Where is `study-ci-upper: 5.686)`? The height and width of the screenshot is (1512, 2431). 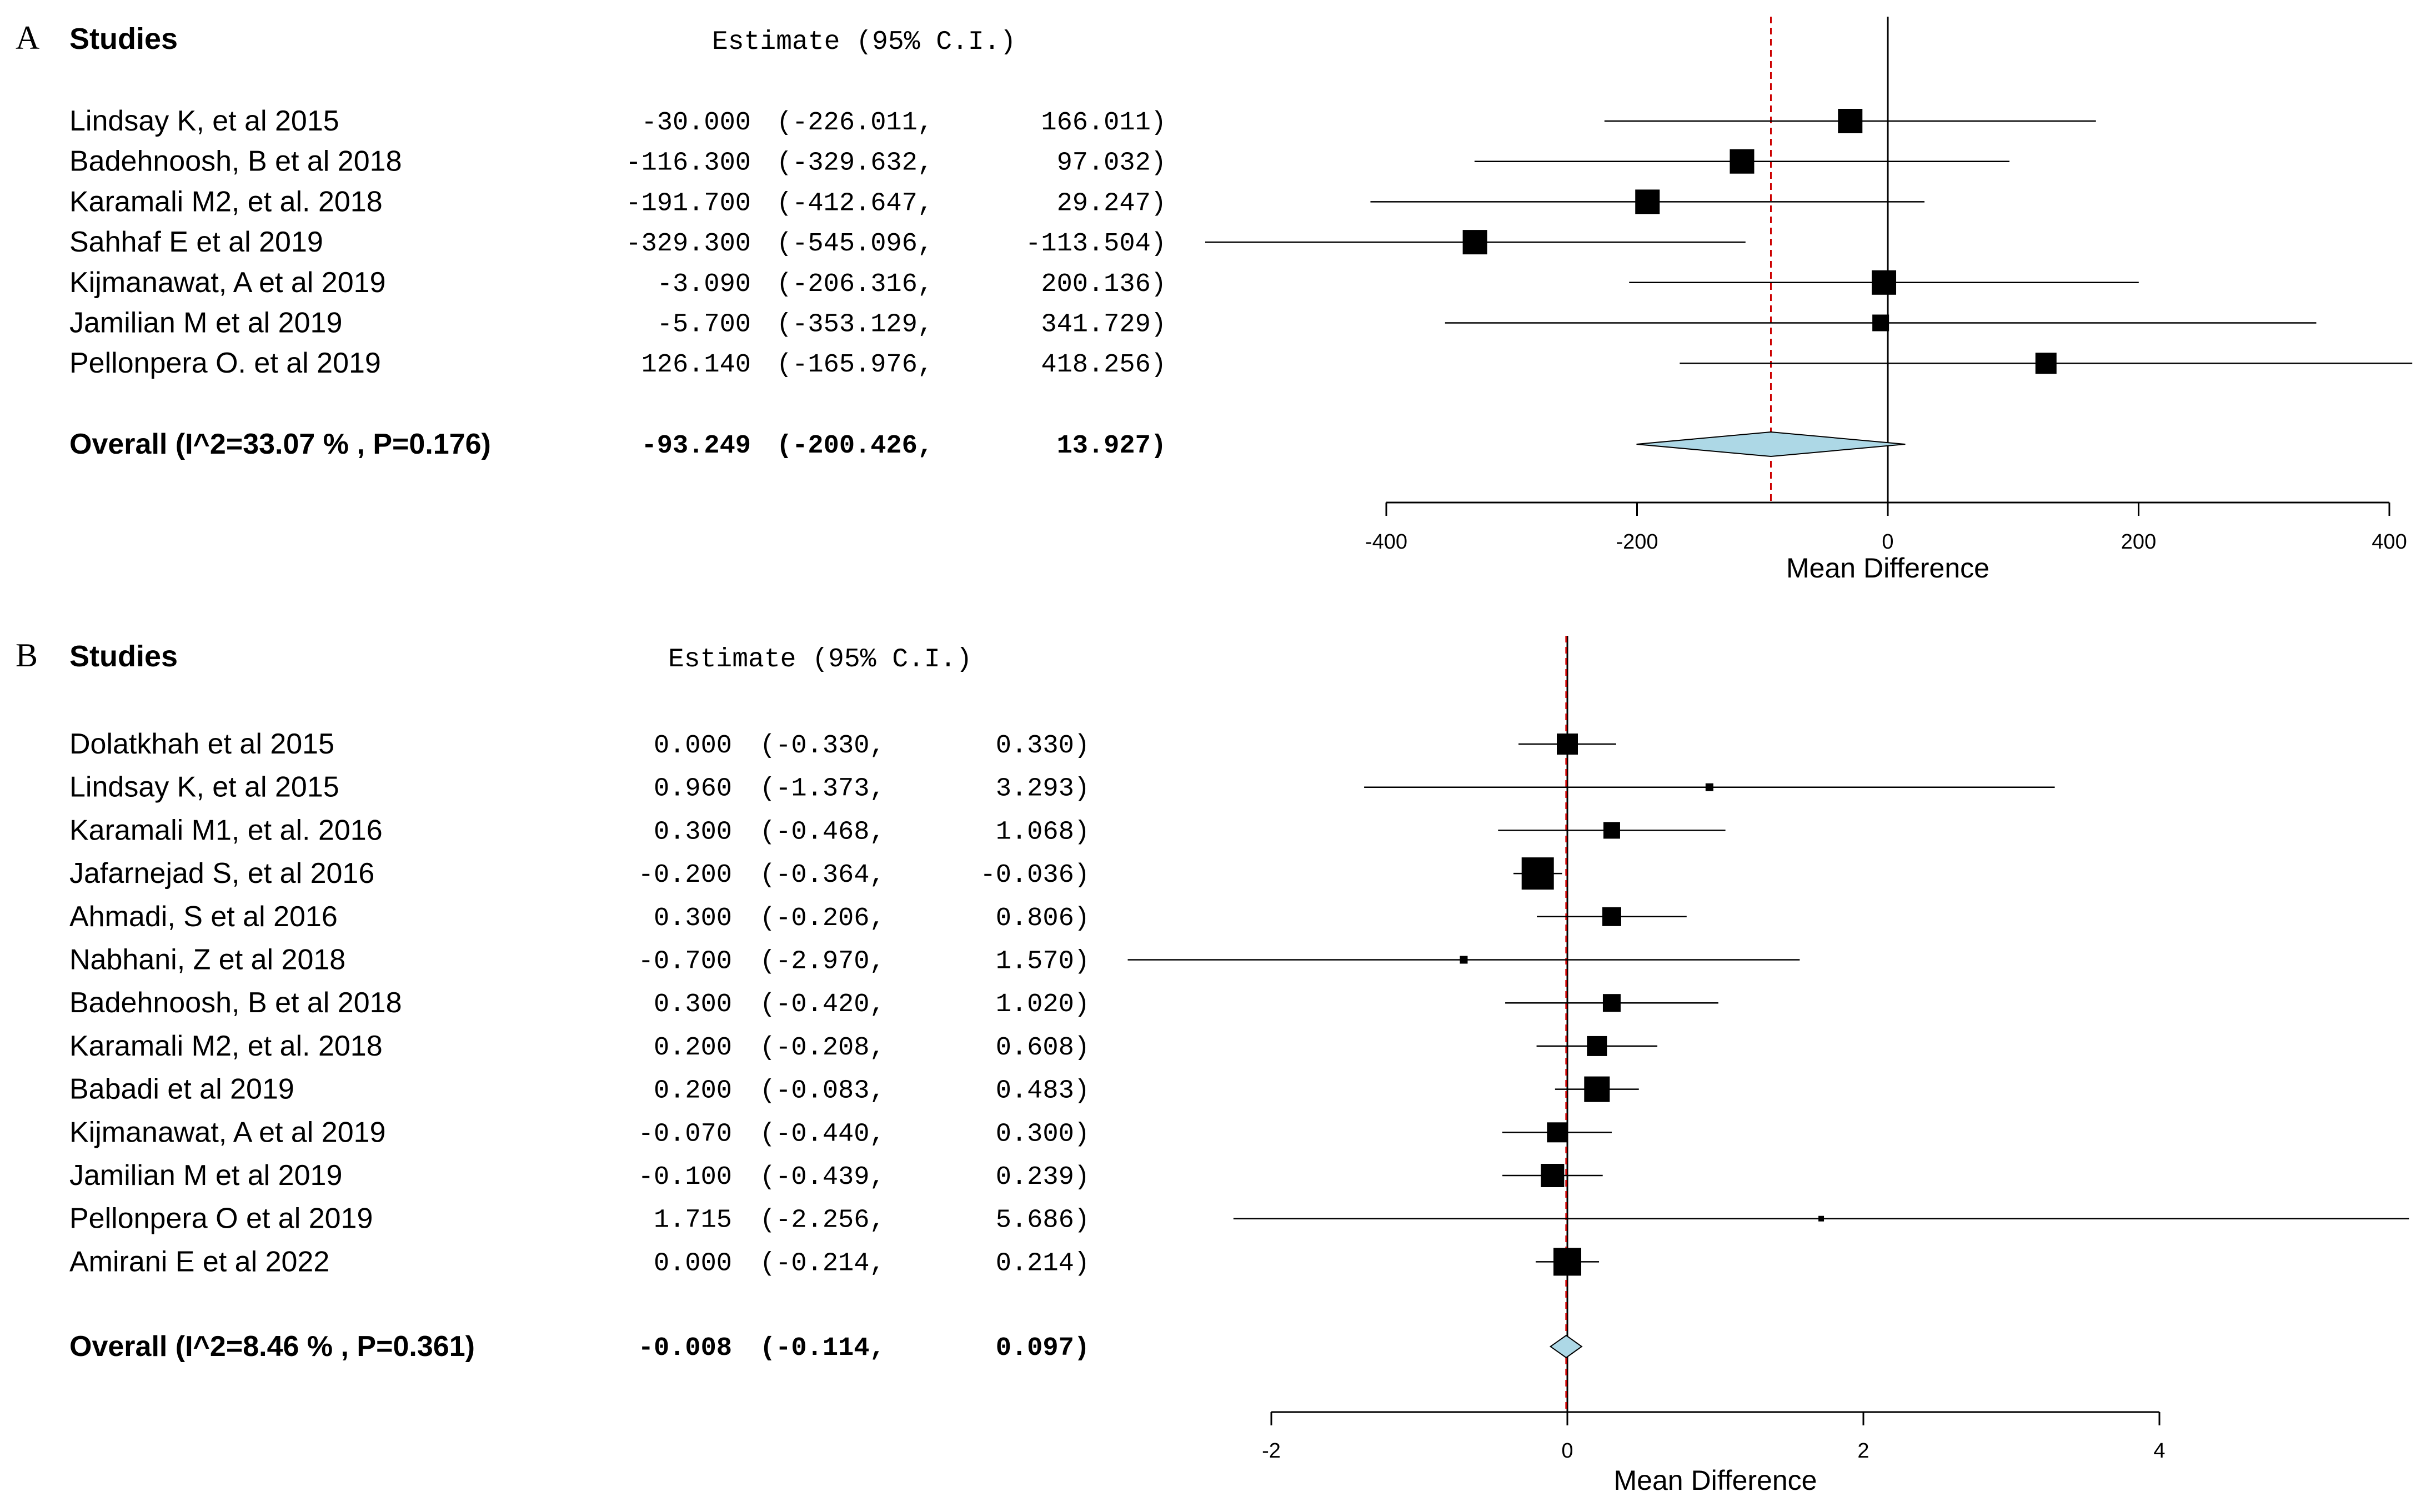
study-ci-upper: 5.686) is located at coordinates (1043, 1220).